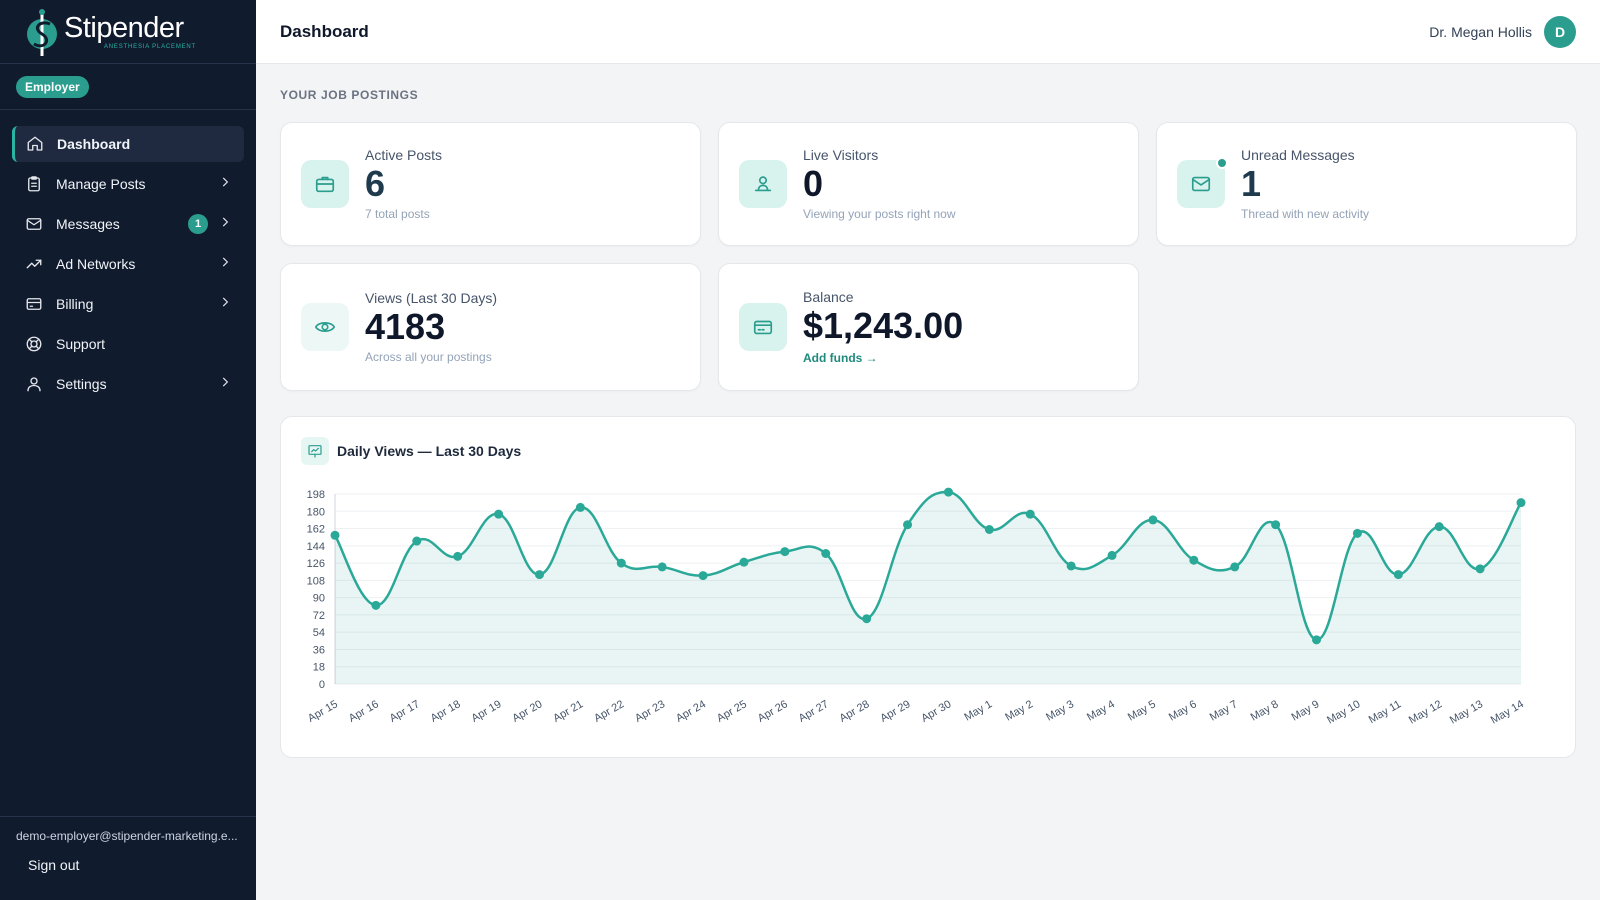 This screenshot has width=1600, height=900. I want to click on x-tick-label: May 1, so click(978, 710).